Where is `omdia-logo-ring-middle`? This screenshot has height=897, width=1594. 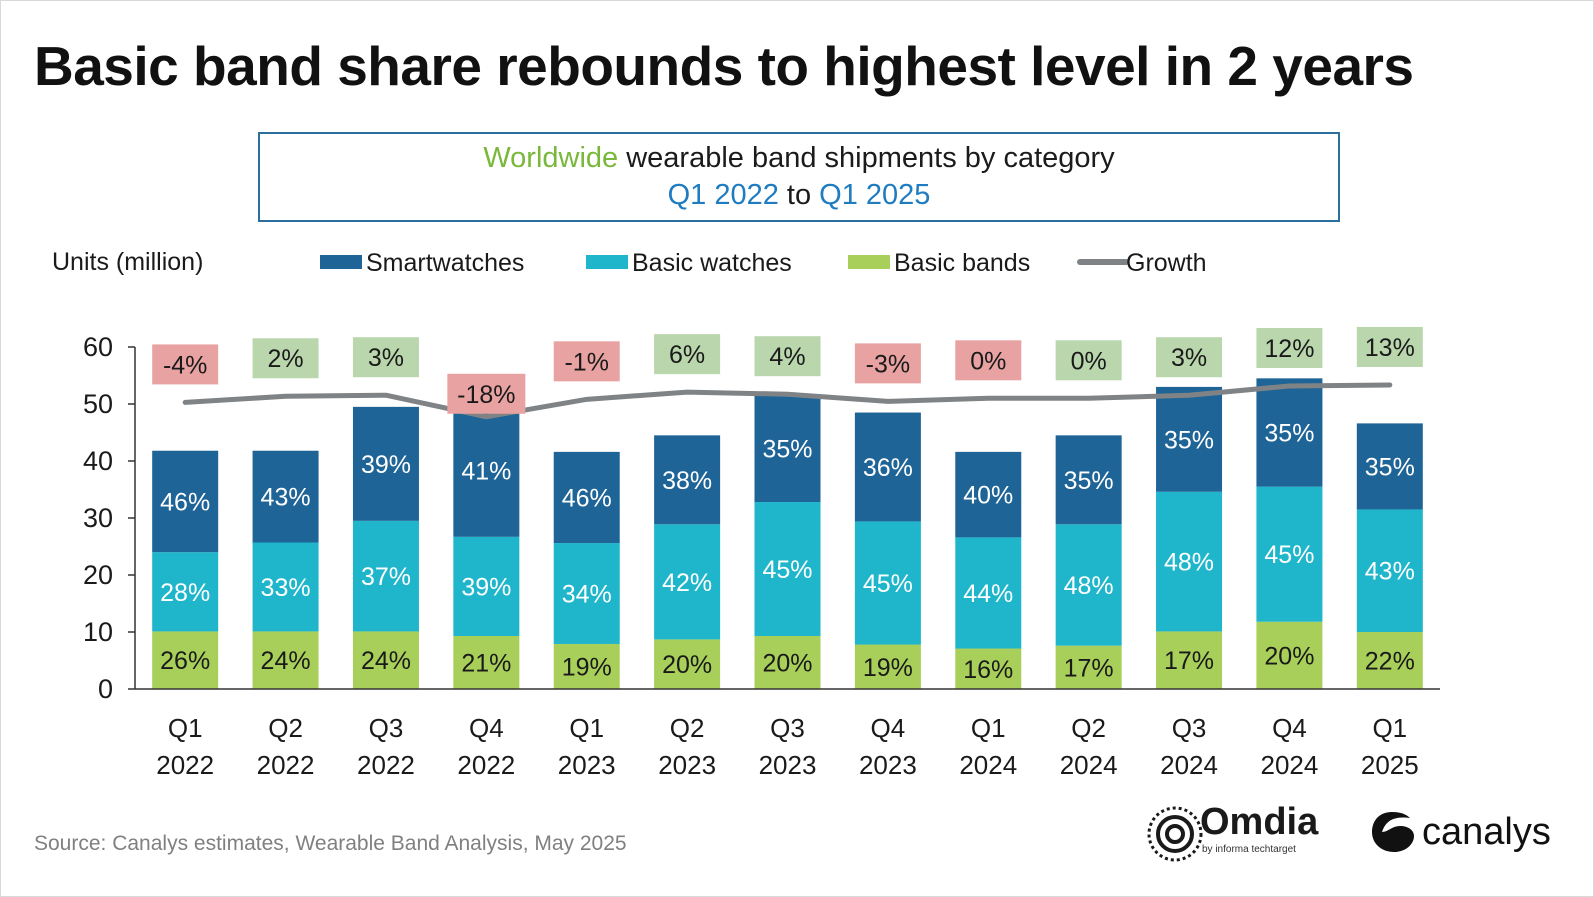
omdia-logo-ring-middle is located at coordinates (1175, 834).